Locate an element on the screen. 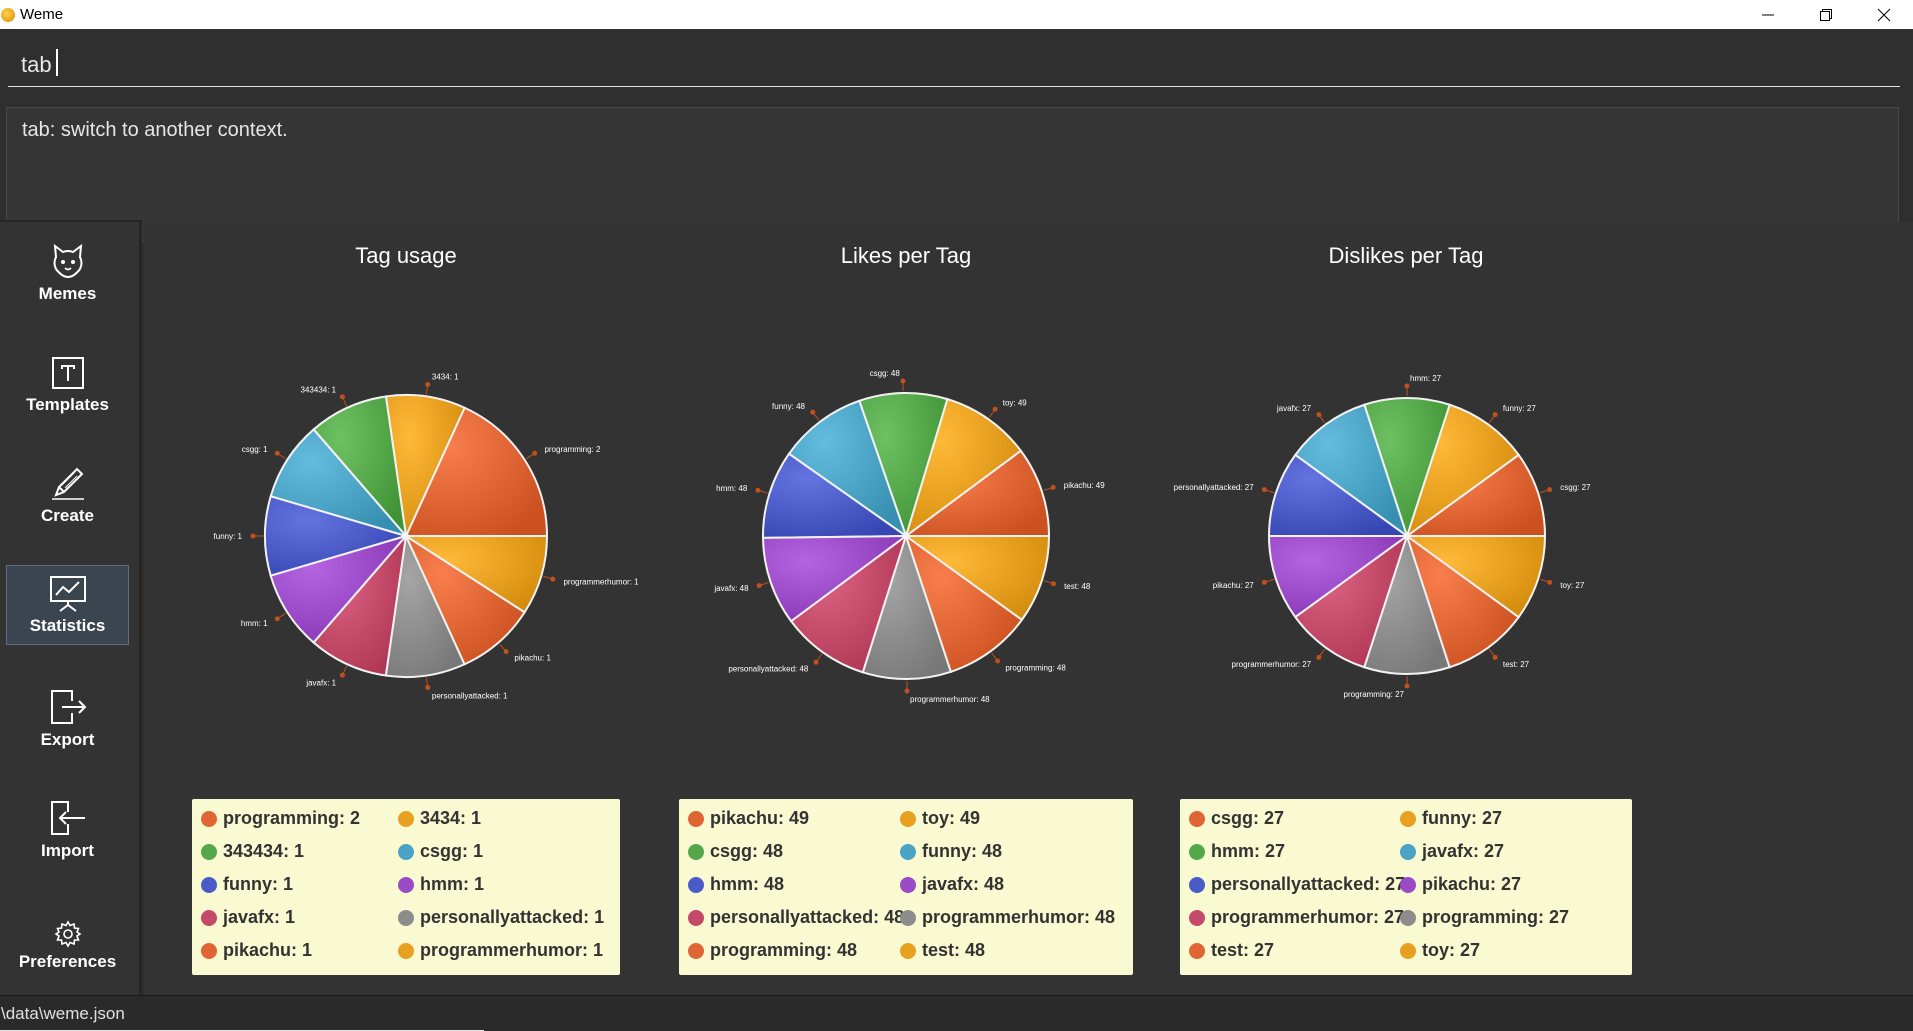 The image size is (1913, 1031). legend-item: funny: 48 is located at coordinates (951, 851).